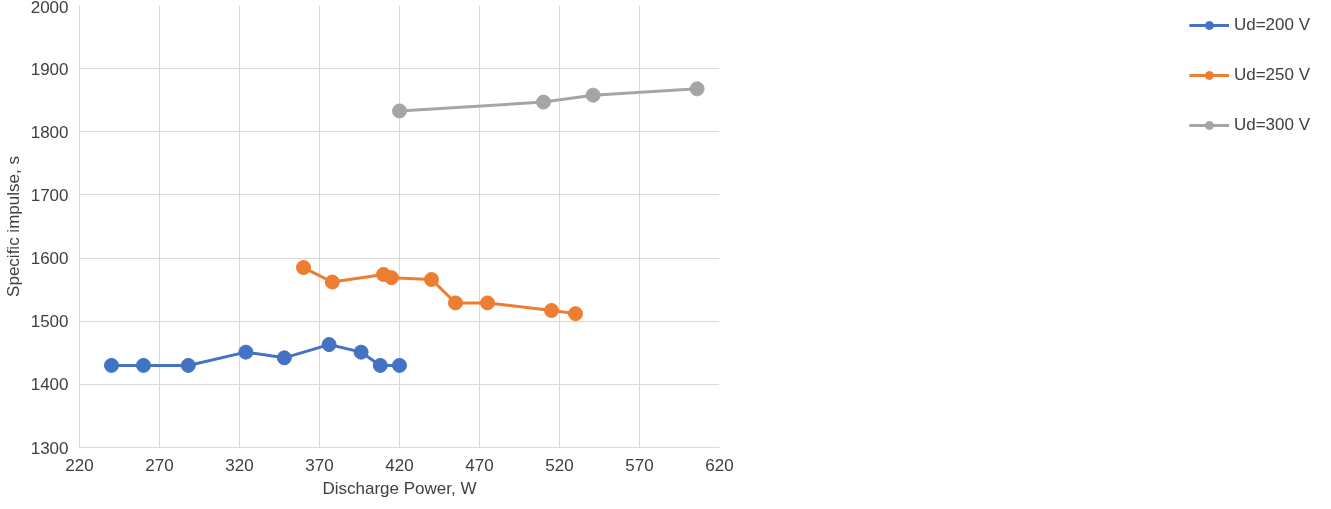  What do you see at coordinates (239, 465) in the screenshot?
I see `x-tick-label: 320` at bounding box center [239, 465].